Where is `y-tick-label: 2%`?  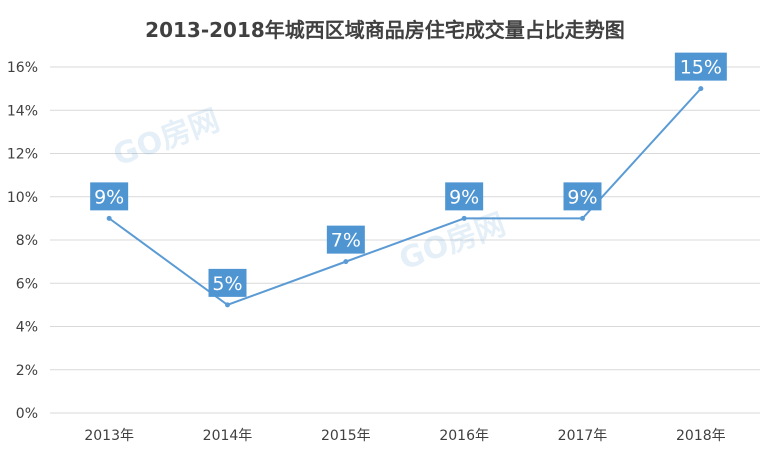 y-tick-label: 2% is located at coordinates (27, 371).